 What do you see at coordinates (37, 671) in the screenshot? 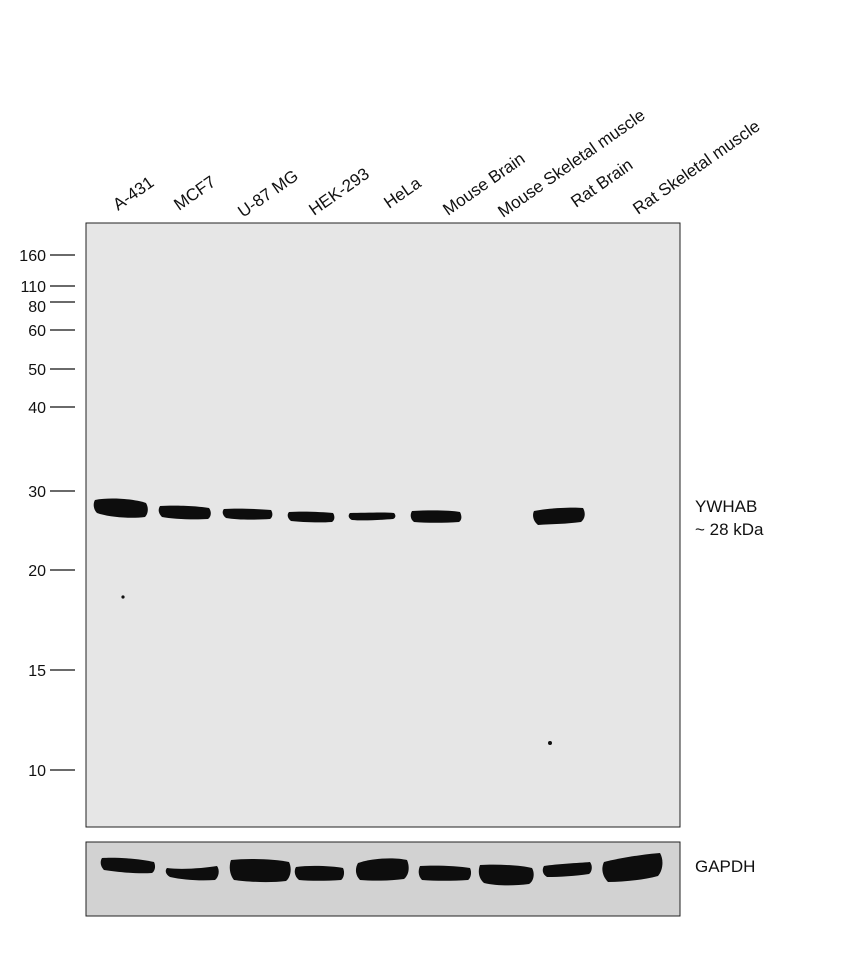
I see `mw-label-15: 15` at bounding box center [37, 671].